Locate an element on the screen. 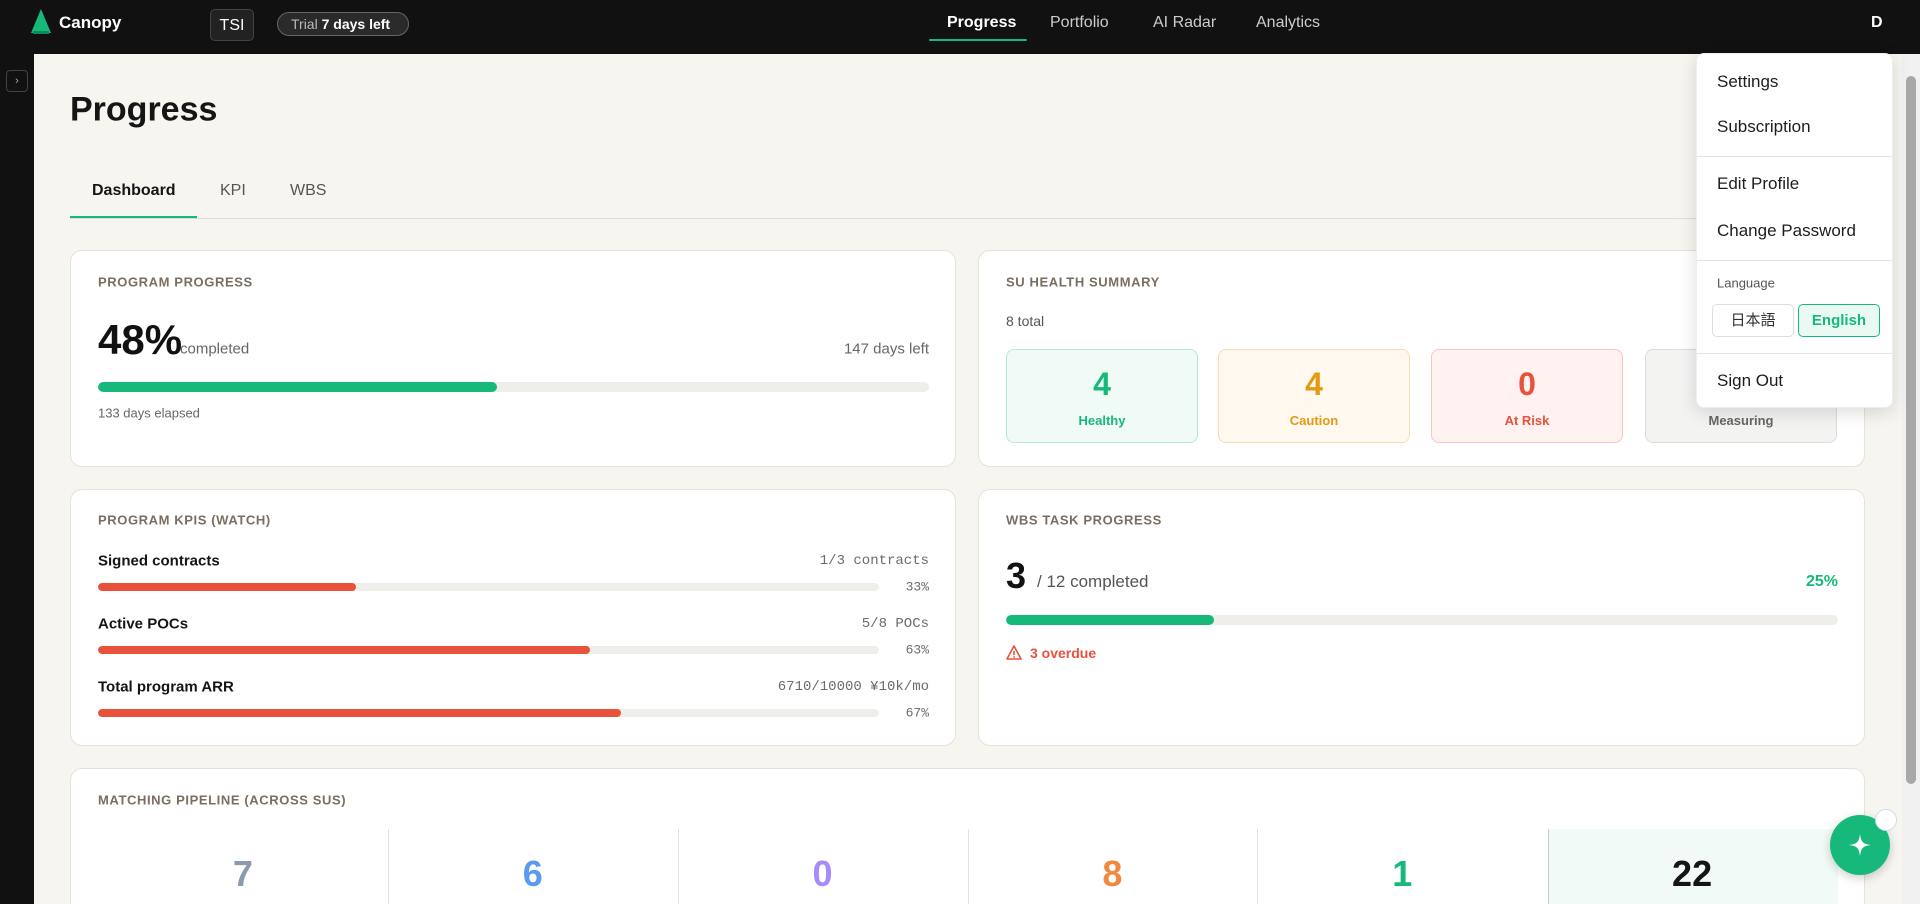  health-box: 4 Caution is located at coordinates (1314, 396).